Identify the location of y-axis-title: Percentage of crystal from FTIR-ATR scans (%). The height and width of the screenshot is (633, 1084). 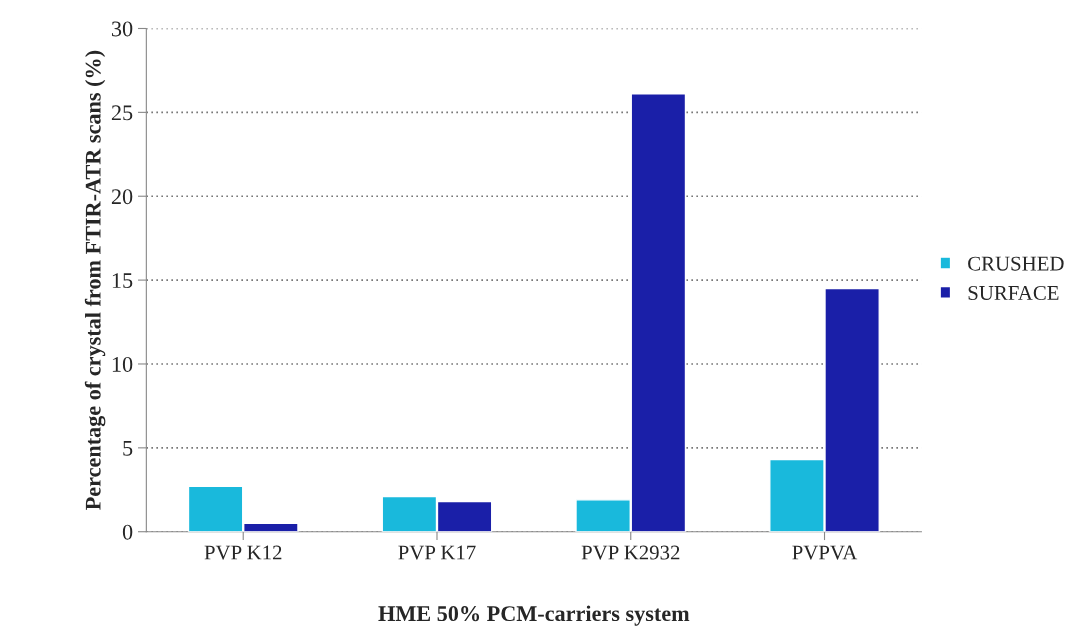
(95, 280).